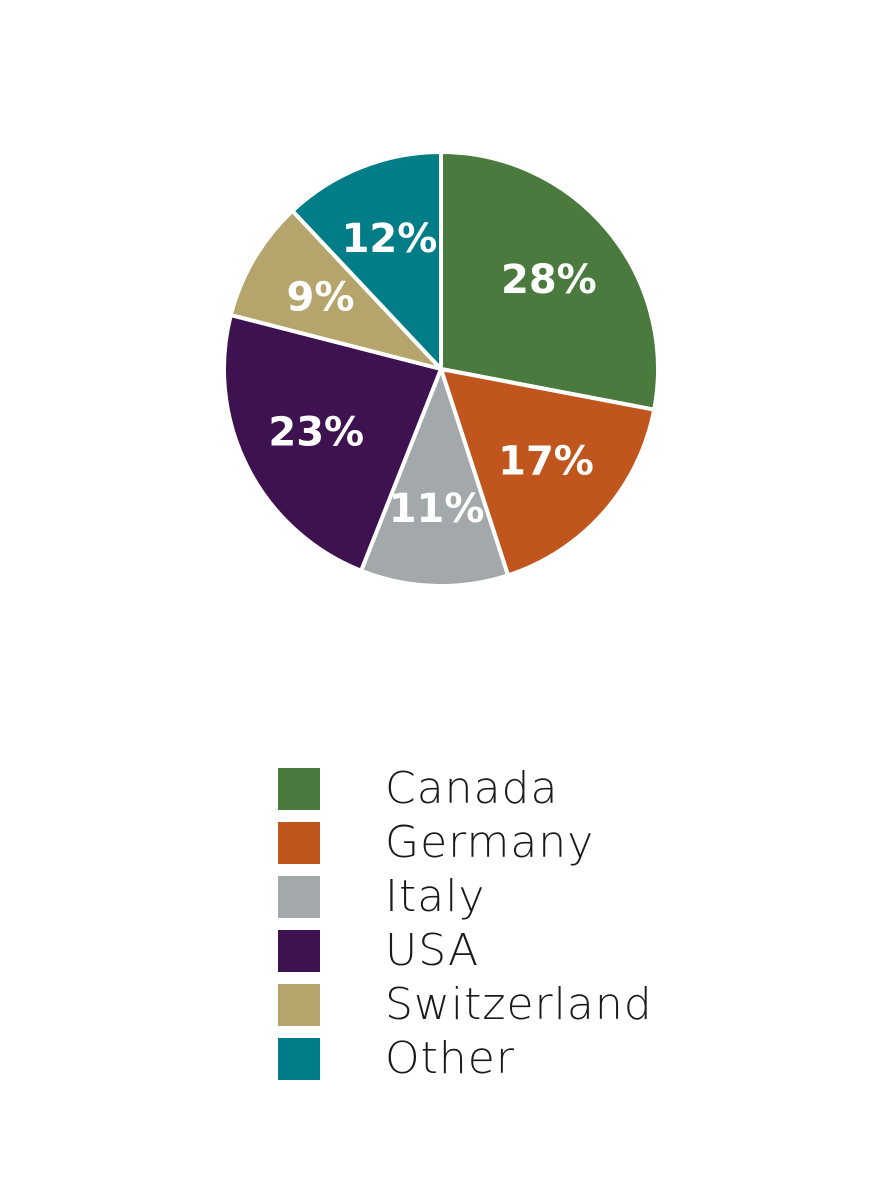 The width and height of the screenshot is (882, 1200). What do you see at coordinates (299, 789) in the screenshot?
I see `legend-swatch-canada` at bounding box center [299, 789].